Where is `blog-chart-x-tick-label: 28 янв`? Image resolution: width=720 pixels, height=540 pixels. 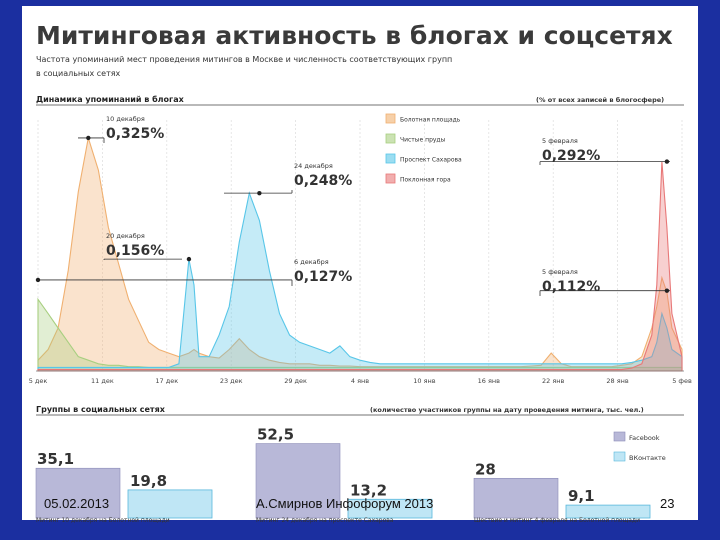
blog-chart-x-tick-label: 28 янв is located at coordinates (617, 381).